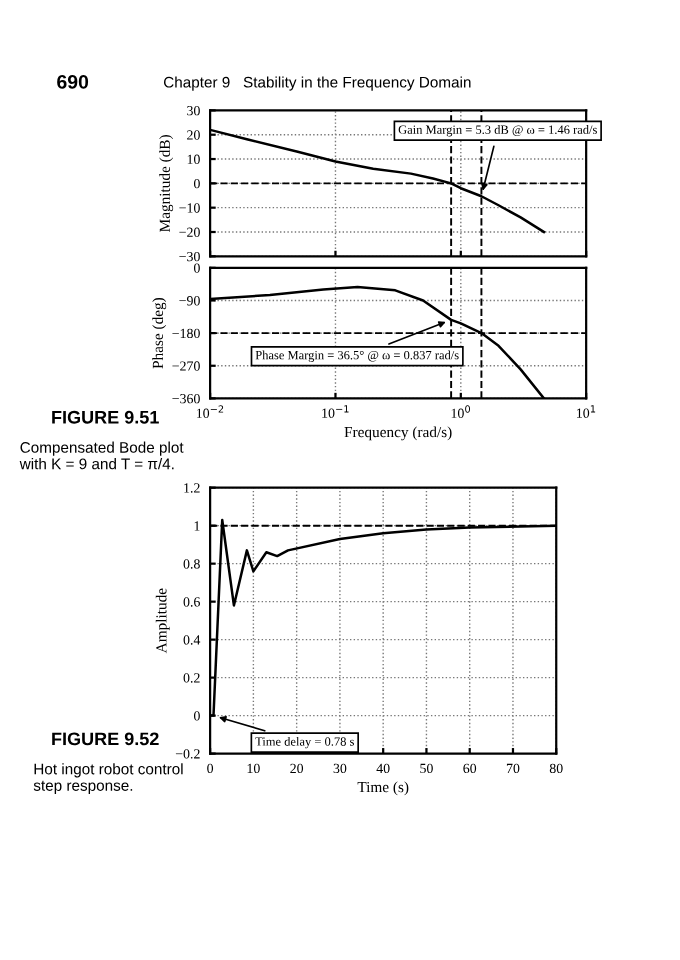 Image resolution: width=680 pixels, height=960 pixels. What do you see at coordinates (105, 417) in the screenshot?
I see `caption: FIGURE 9.51` at bounding box center [105, 417].